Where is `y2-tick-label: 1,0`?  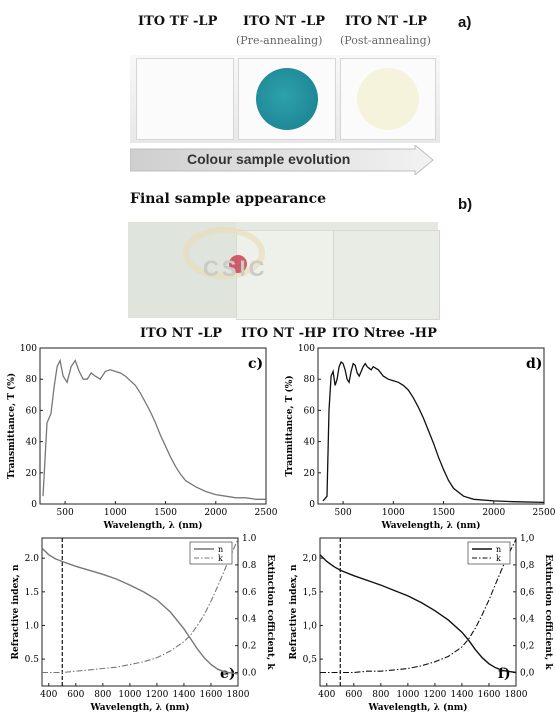
y2-tick-label: 1,0 is located at coordinates (527, 539).